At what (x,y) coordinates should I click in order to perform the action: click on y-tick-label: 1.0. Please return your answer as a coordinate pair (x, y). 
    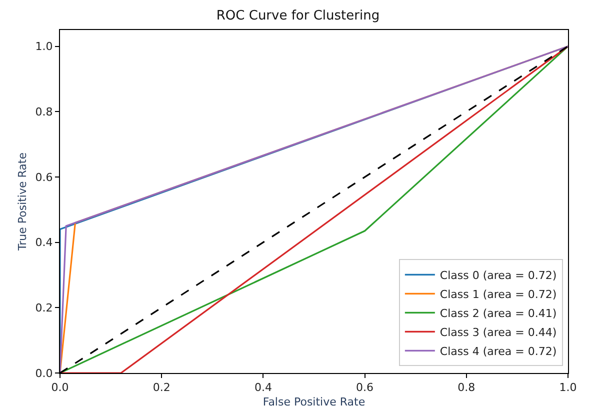
    Looking at the image, I should click on (44, 47).